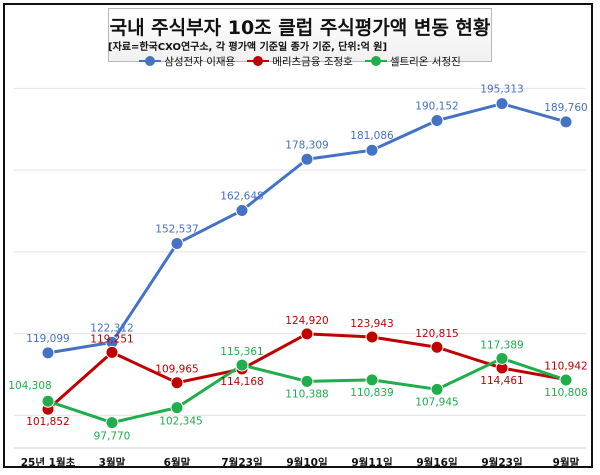  What do you see at coordinates (241, 352) in the screenshot?
I see `data-label-celltrion: 115,361` at bounding box center [241, 352].